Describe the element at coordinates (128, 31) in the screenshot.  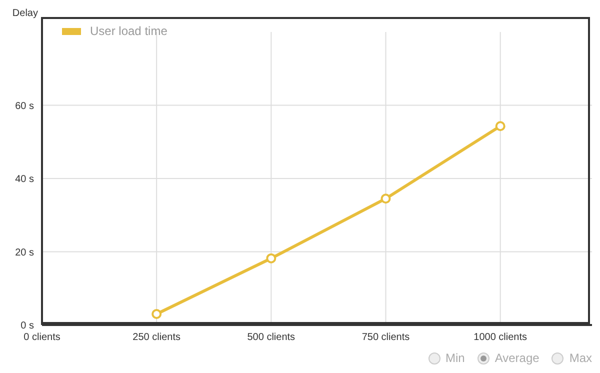
I see `legend-label: User load time` at that location.